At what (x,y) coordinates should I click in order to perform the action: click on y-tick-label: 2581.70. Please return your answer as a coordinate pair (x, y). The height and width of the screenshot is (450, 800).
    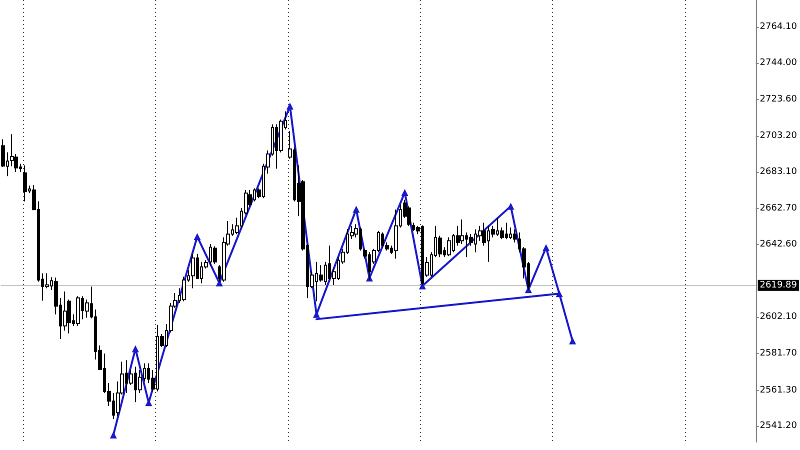
    Looking at the image, I should click on (779, 353).